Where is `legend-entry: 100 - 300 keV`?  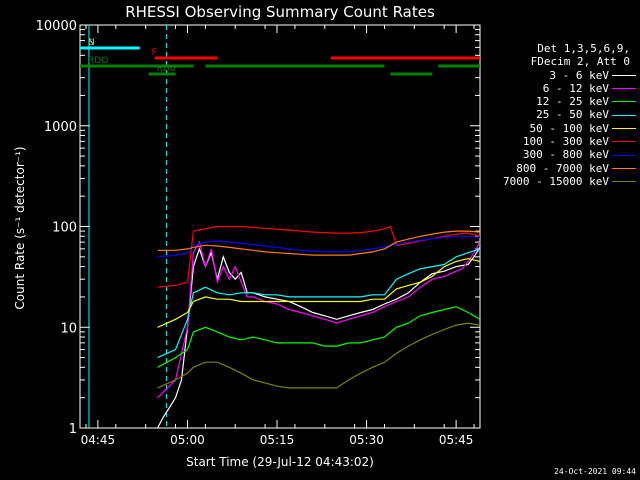
legend-entry: 100 - 300 keV is located at coordinates (558, 141).